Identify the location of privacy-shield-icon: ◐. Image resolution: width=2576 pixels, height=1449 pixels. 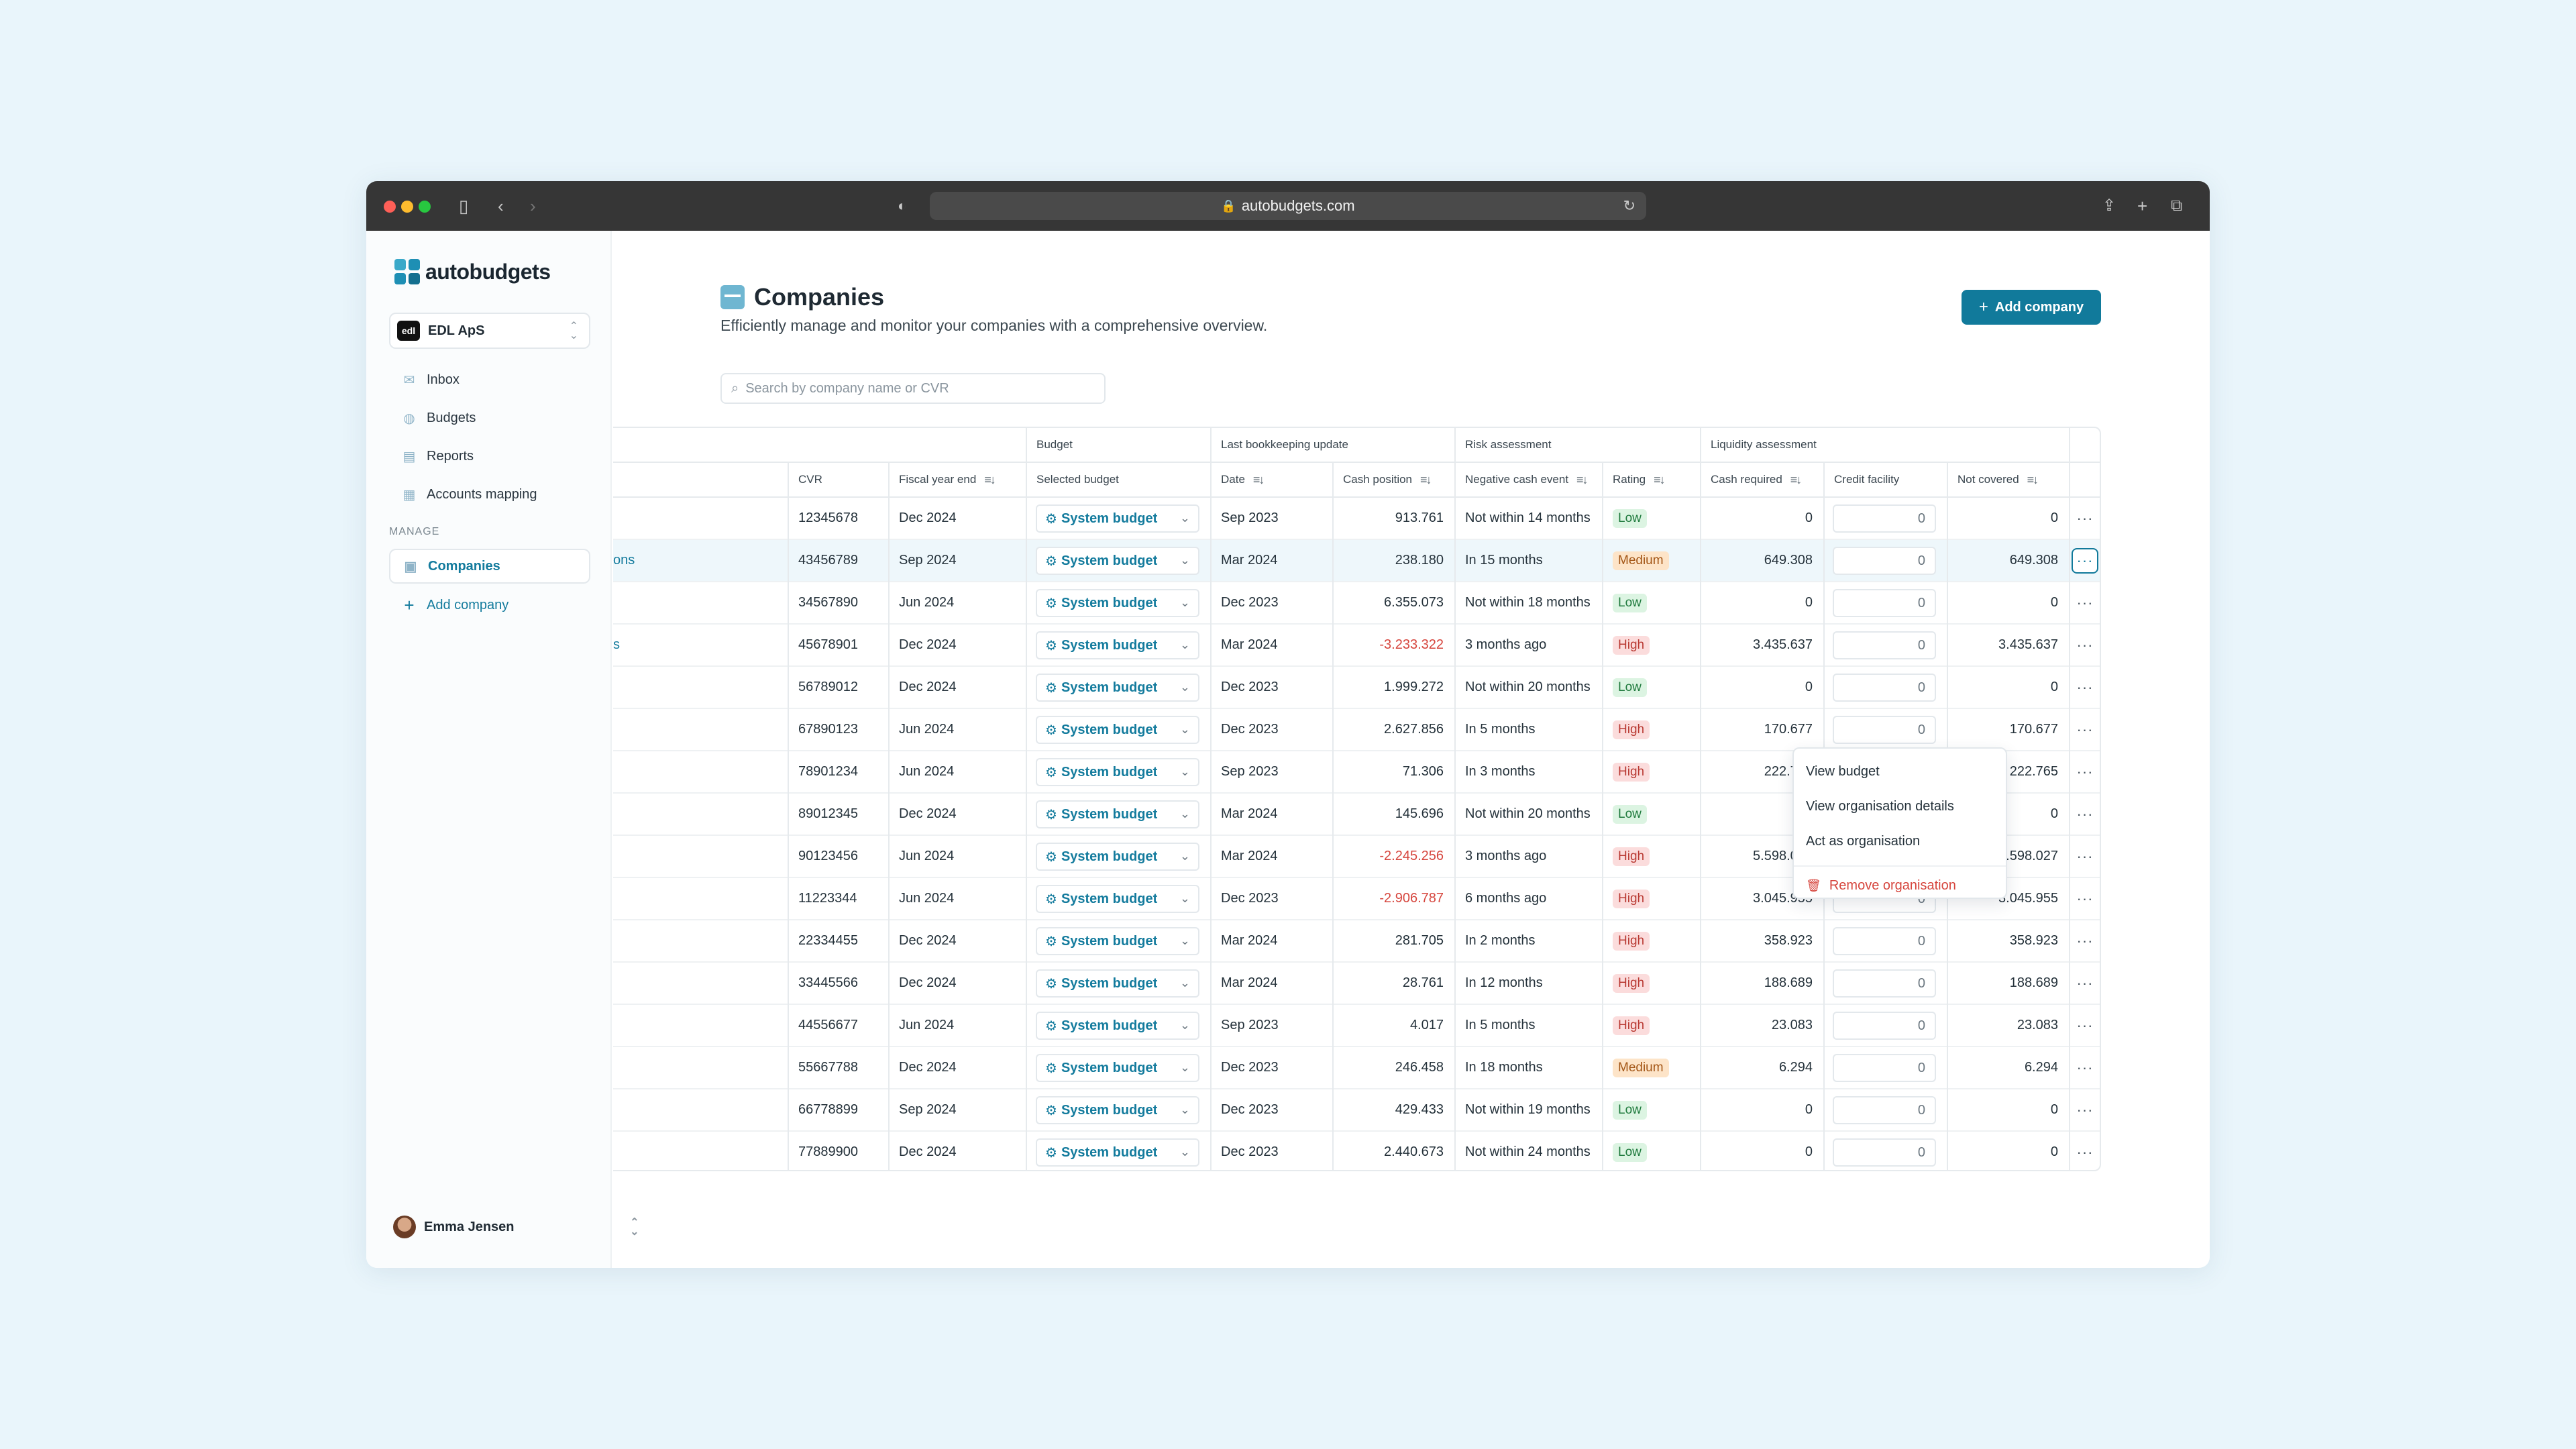
(902, 205).